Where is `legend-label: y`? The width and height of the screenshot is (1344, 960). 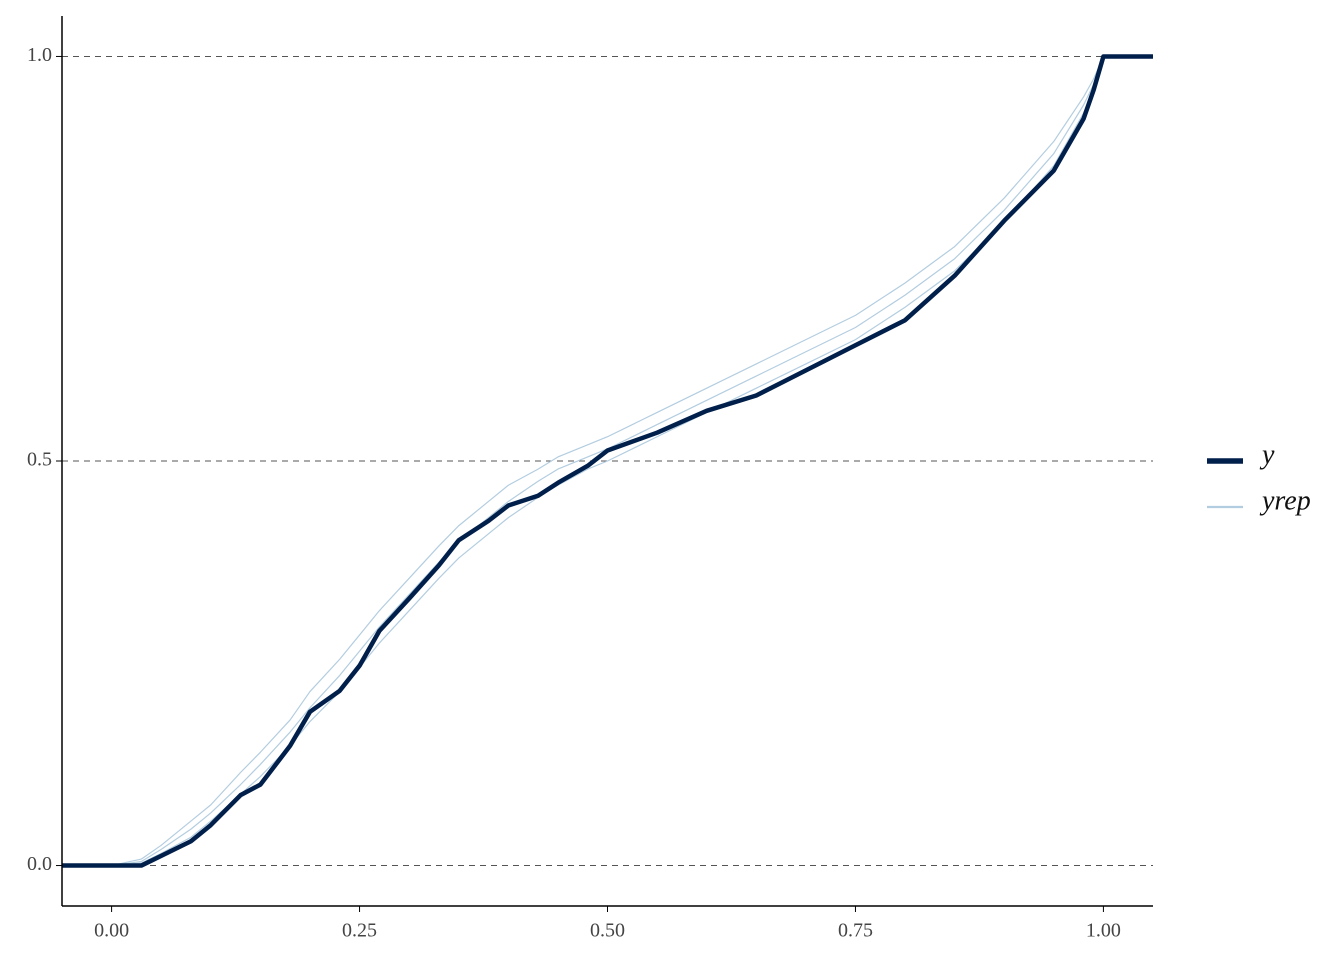
legend-label: y is located at coordinates (1267, 454).